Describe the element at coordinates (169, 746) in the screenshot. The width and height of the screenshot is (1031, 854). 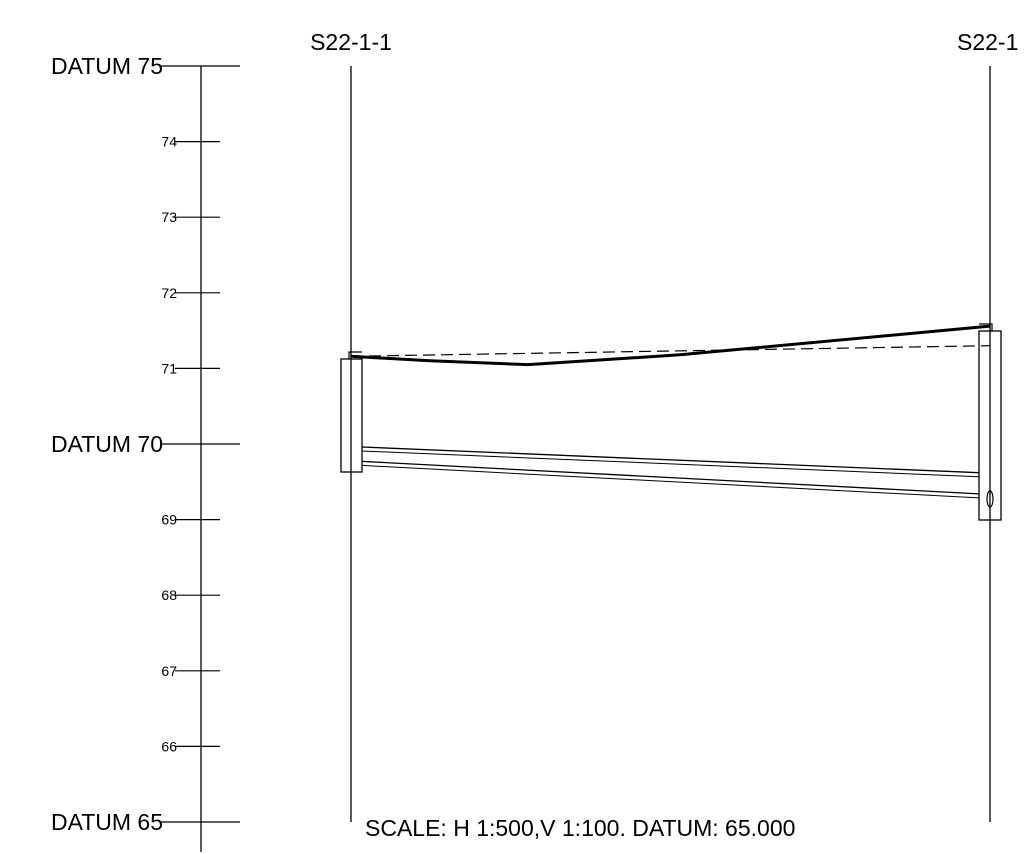
I see `level-tick-label: 66` at that location.